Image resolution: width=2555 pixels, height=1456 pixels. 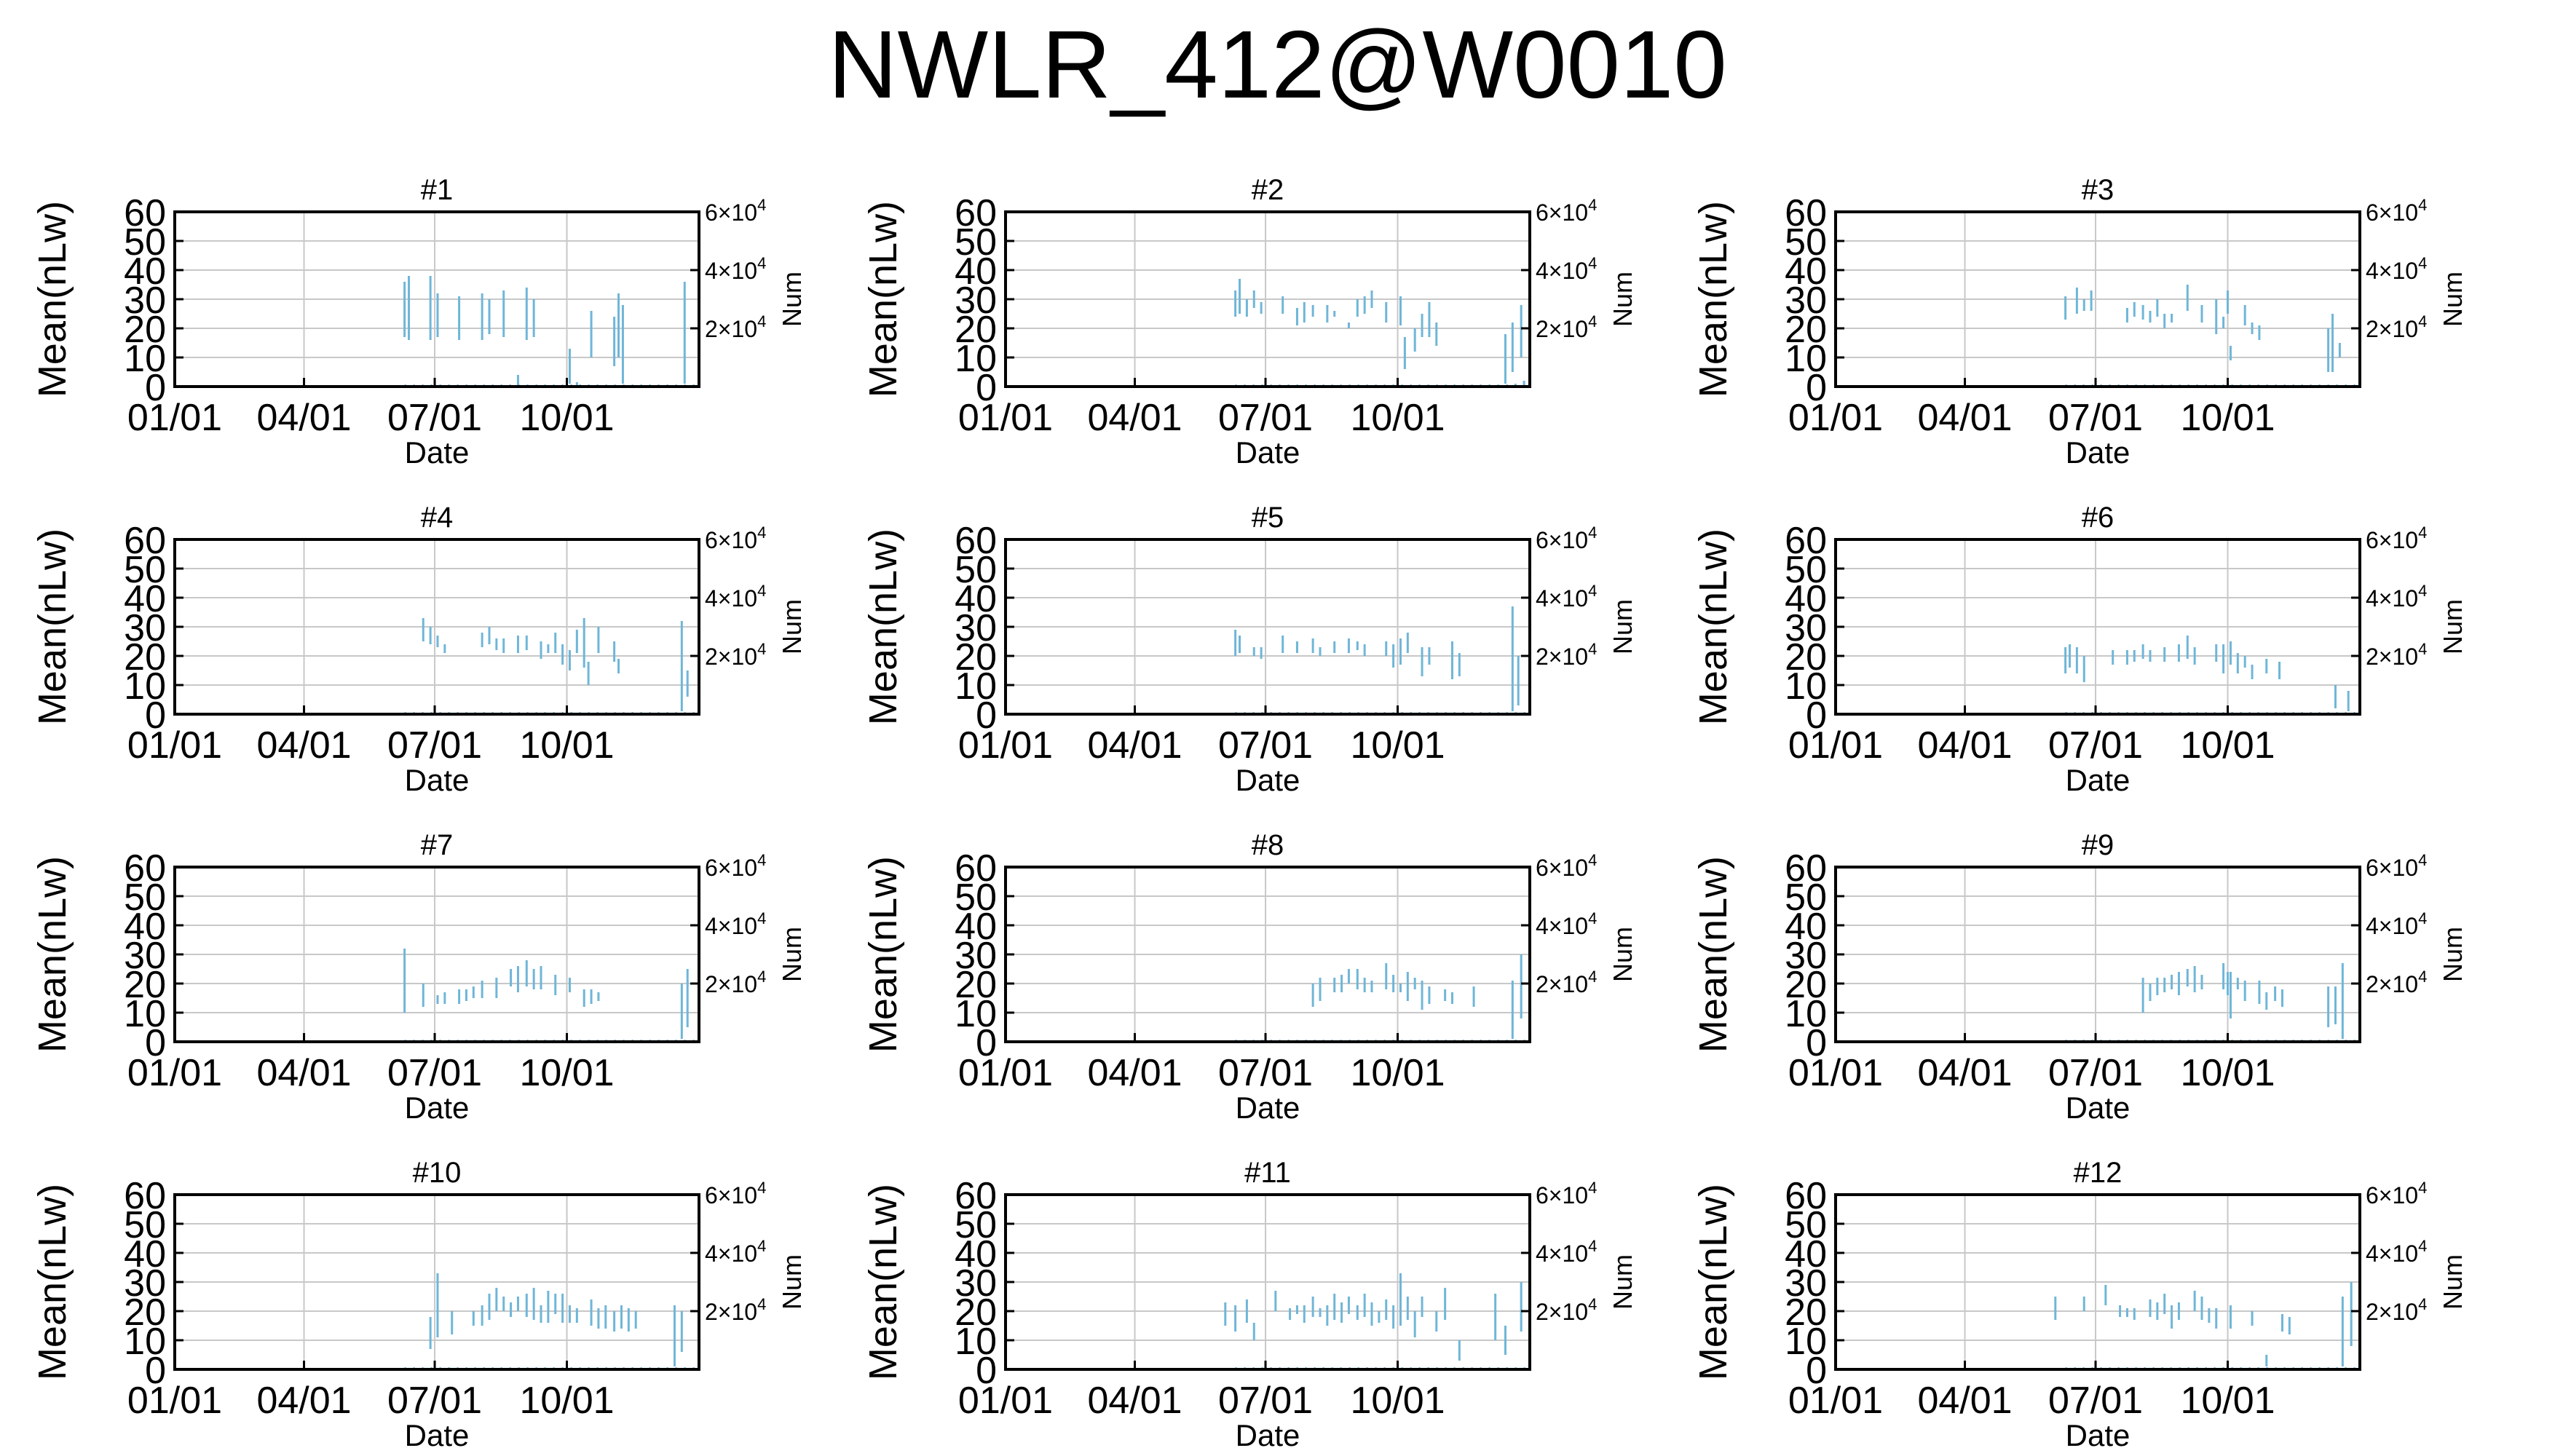 I want to click on subplot-title: #7, so click(x=437, y=845).